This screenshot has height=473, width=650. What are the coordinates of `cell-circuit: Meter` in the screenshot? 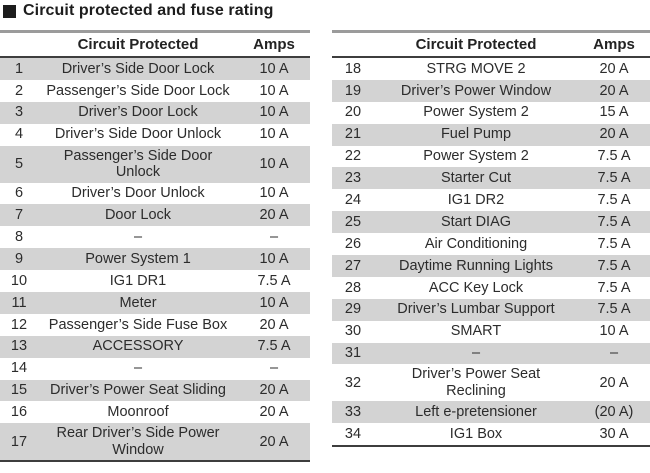 It's located at (138, 302).